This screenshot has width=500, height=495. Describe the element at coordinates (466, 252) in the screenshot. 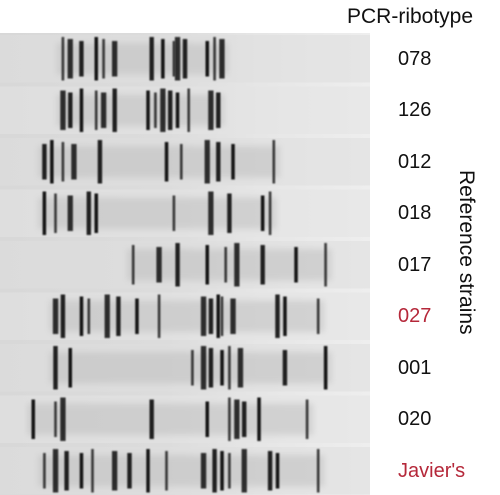

I see `reference-strains-label: Reference strains` at that location.